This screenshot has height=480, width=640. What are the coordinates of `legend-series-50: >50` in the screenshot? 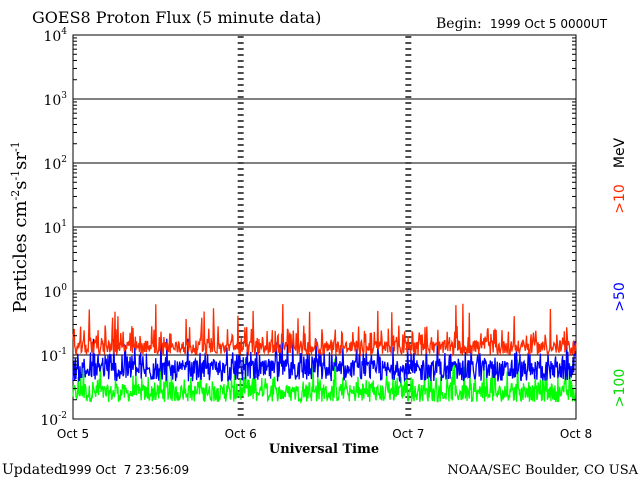 It's located at (620, 297).